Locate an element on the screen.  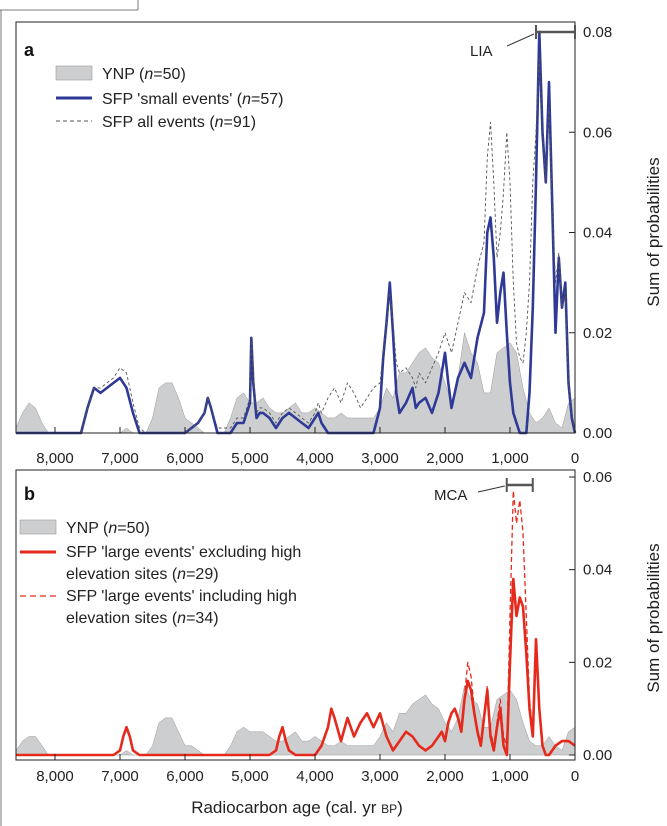
panel-a-y-tick-label-4: 0.08 is located at coordinates (597, 32).